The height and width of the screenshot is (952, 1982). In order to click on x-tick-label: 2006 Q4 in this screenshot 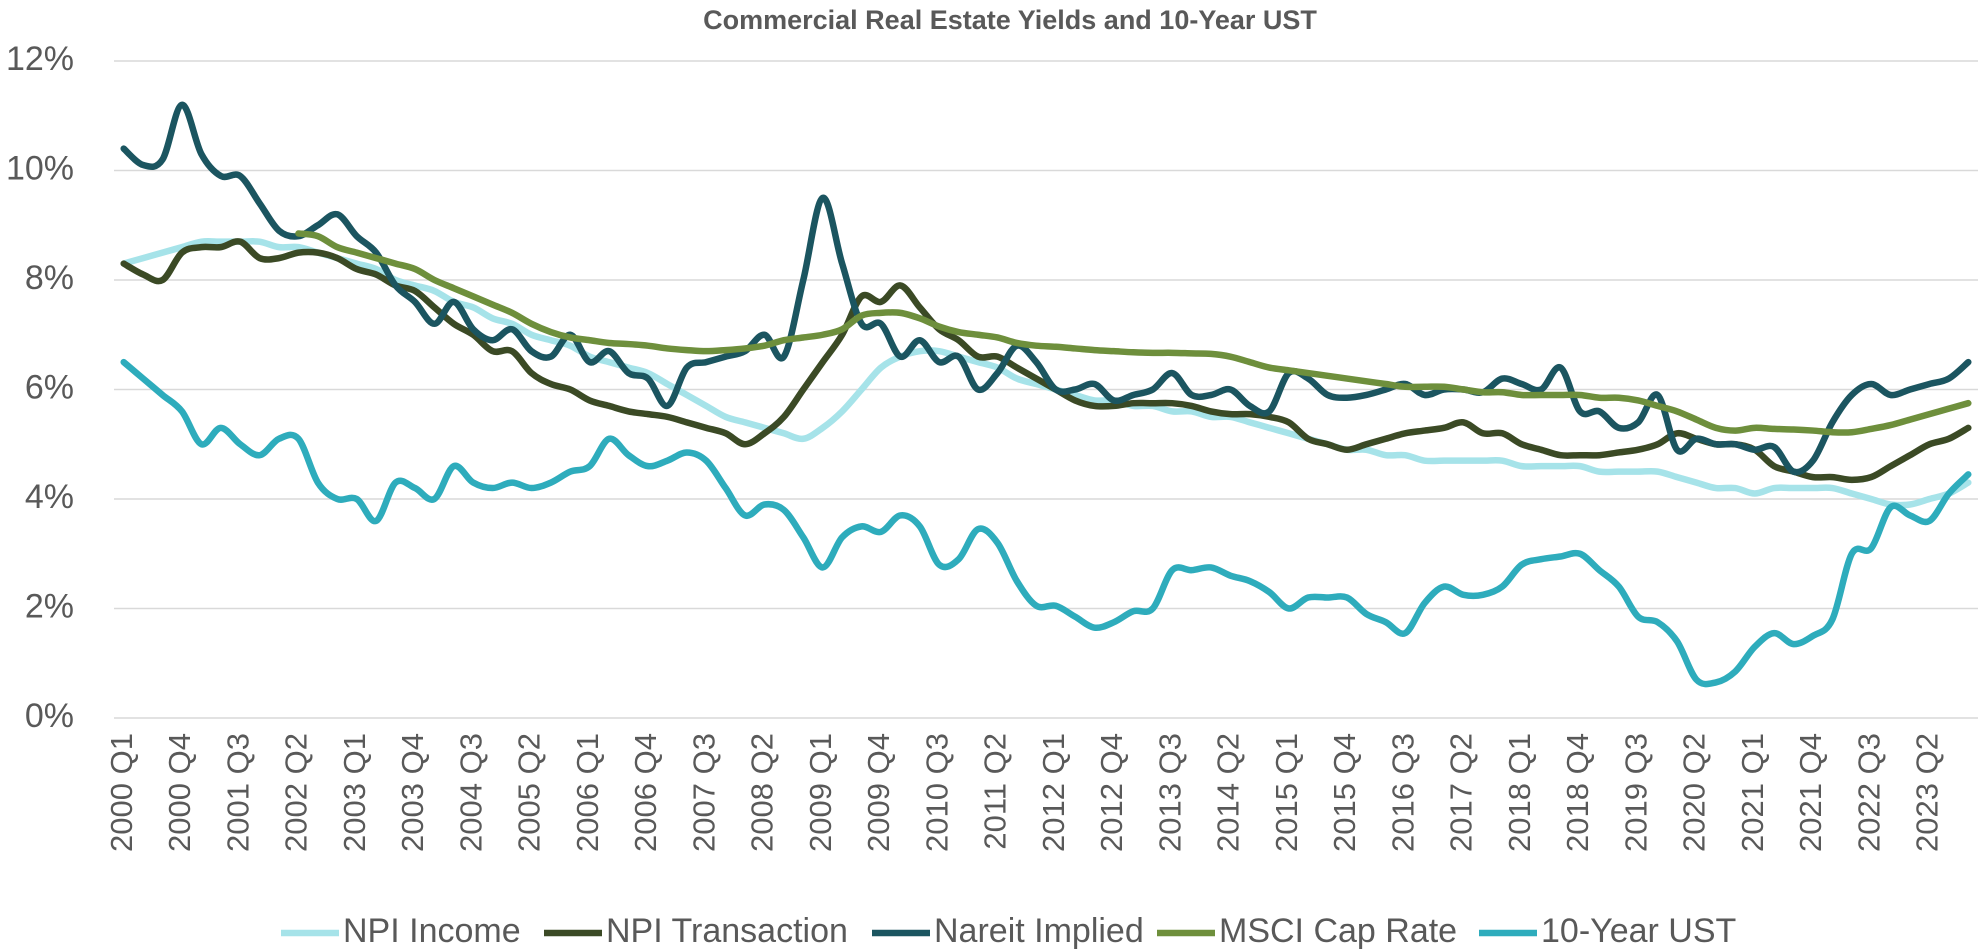, I will do `click(645, 792)`.